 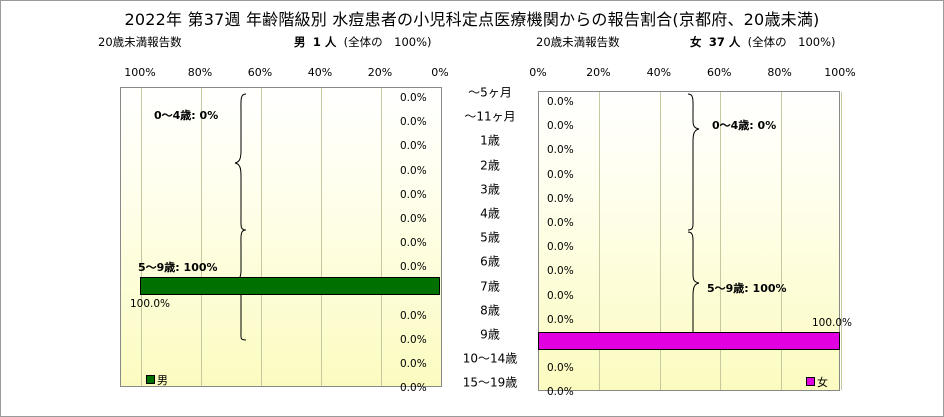 I want to click on left-caption: 20歳未満報告数, so click(x=140, y=42).